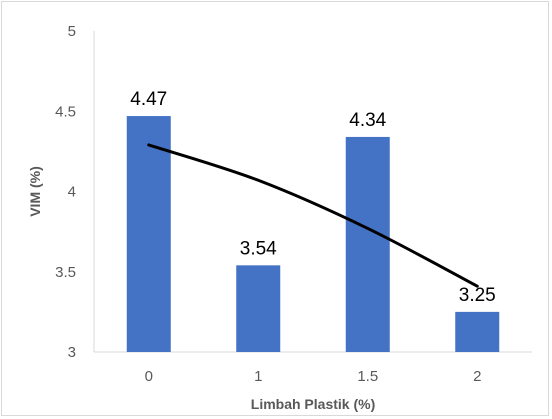 The height and width of the screenshot is (419, 552). Describe the element at coordinates (149, 376) in the screenshot. I see `x-tick-label: 0` at that location.